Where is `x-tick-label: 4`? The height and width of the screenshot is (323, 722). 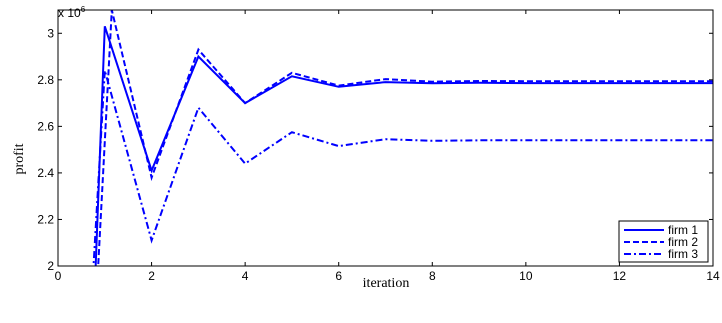 x-tick-label: 4 is located at coordinates (245, 276).